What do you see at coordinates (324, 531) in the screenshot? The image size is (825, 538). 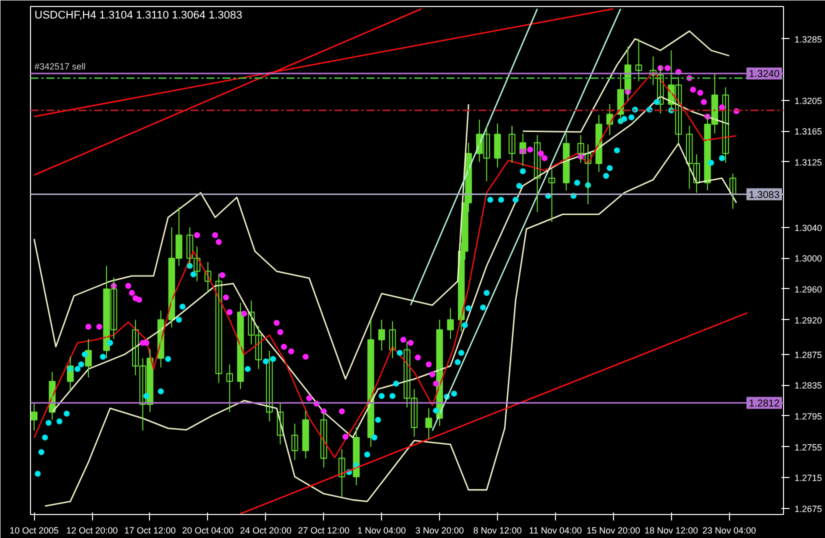 I see `x-tick-label: 27 Oct 12:00` at bounding box center [324, 531].